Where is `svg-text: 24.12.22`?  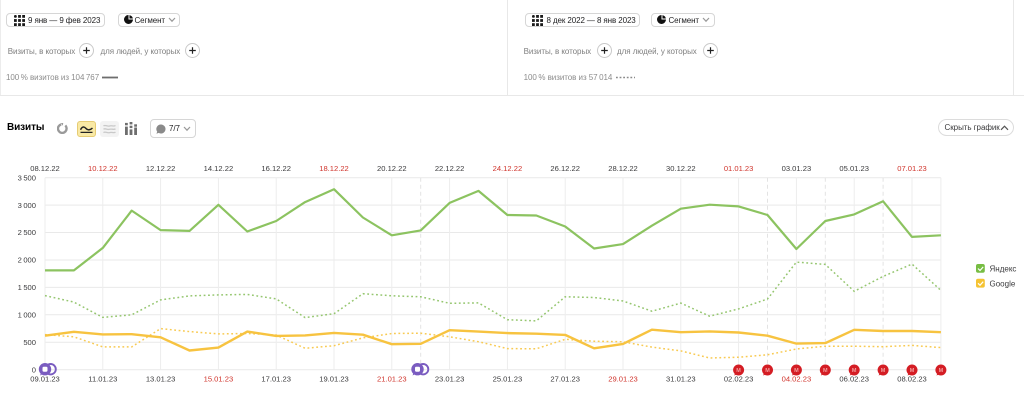 svg-text: 24.12.22 is located at coordinates (508, 168).